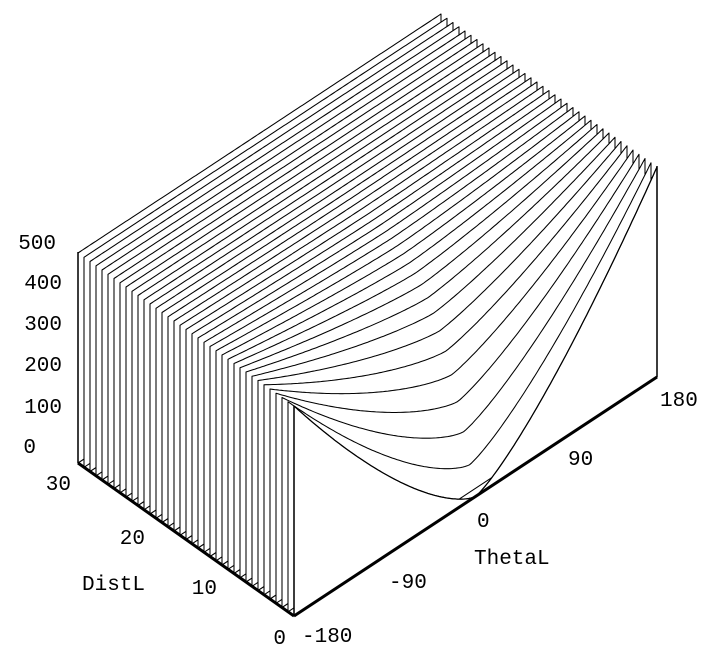  Describe the element at coordinates (113, 585) in the screenshot. I see `distl-axis-title: DistL` at that location.